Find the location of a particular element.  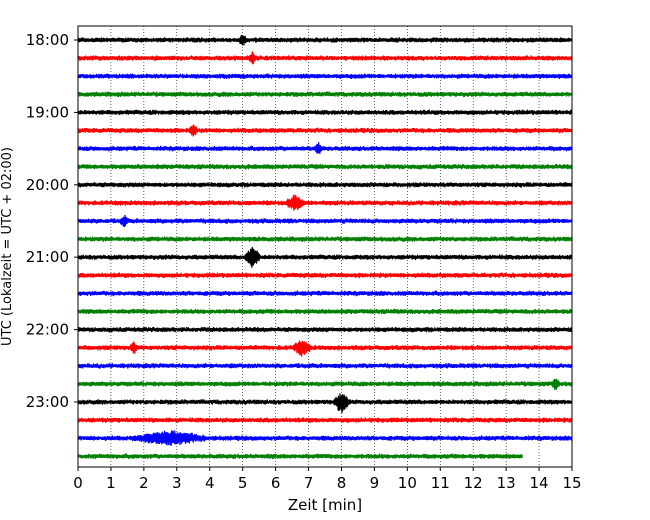

x-tick-label: 2 is located at coordinates (144, 483).